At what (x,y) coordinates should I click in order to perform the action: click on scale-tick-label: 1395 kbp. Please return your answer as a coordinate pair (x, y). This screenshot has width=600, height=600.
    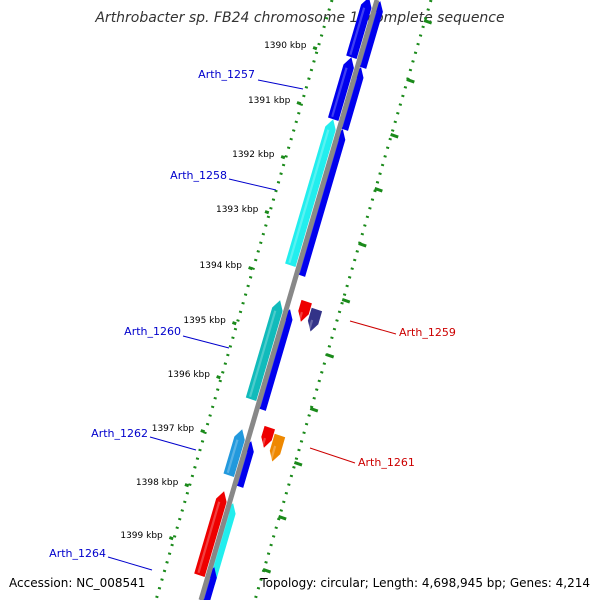
    Looking at the image, I should click on (204, 321).